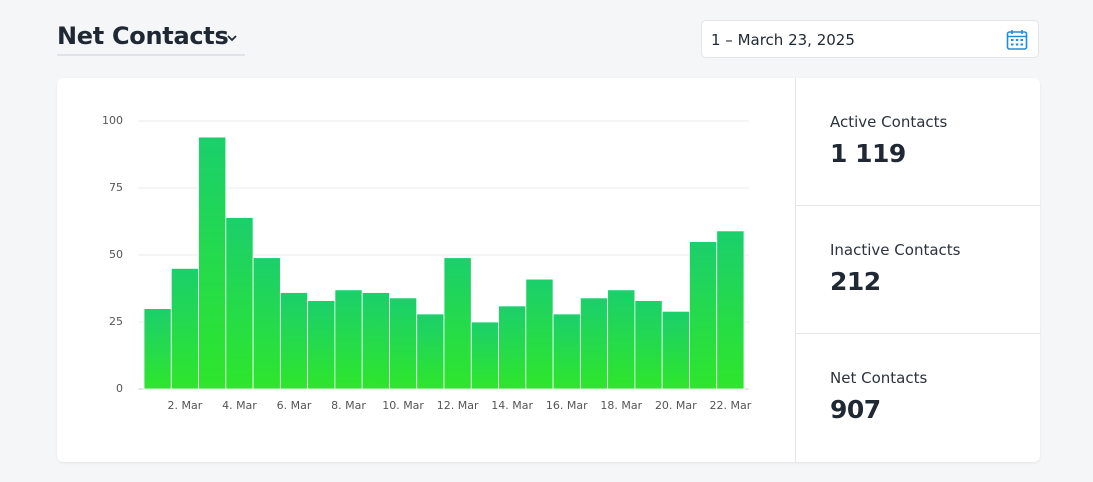 This screenshot has height=482, width=1093. What do you see at coordinates (116, 321) in the screenshot?
I see `y-tick-label: 25` at bounding box center [116, 321].